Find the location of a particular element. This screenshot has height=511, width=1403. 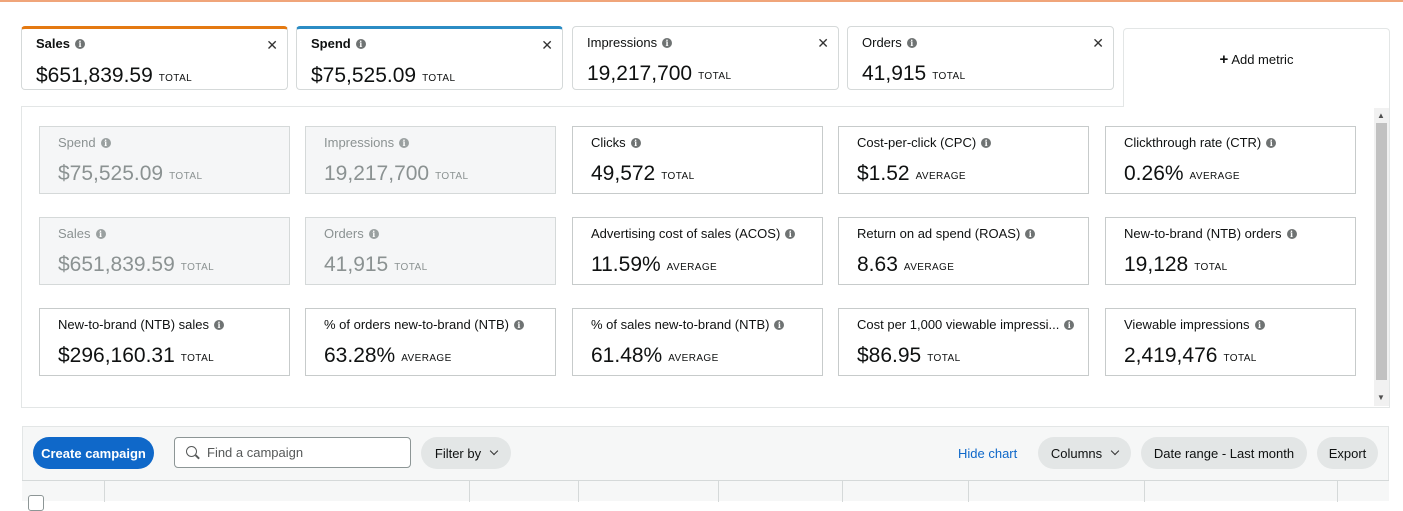

metric-tab-label: Spend is located at coordinates (331, 43).